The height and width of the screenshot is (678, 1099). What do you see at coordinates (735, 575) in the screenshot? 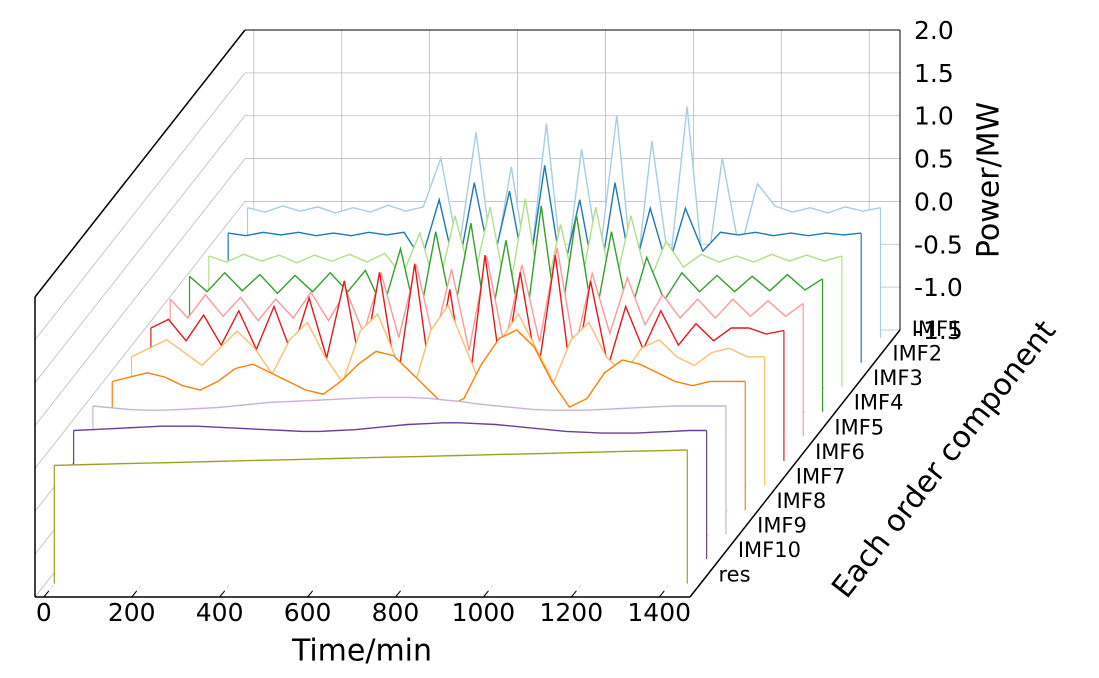
I see `depth-tick-label: res` at bounding box center [735, 575].